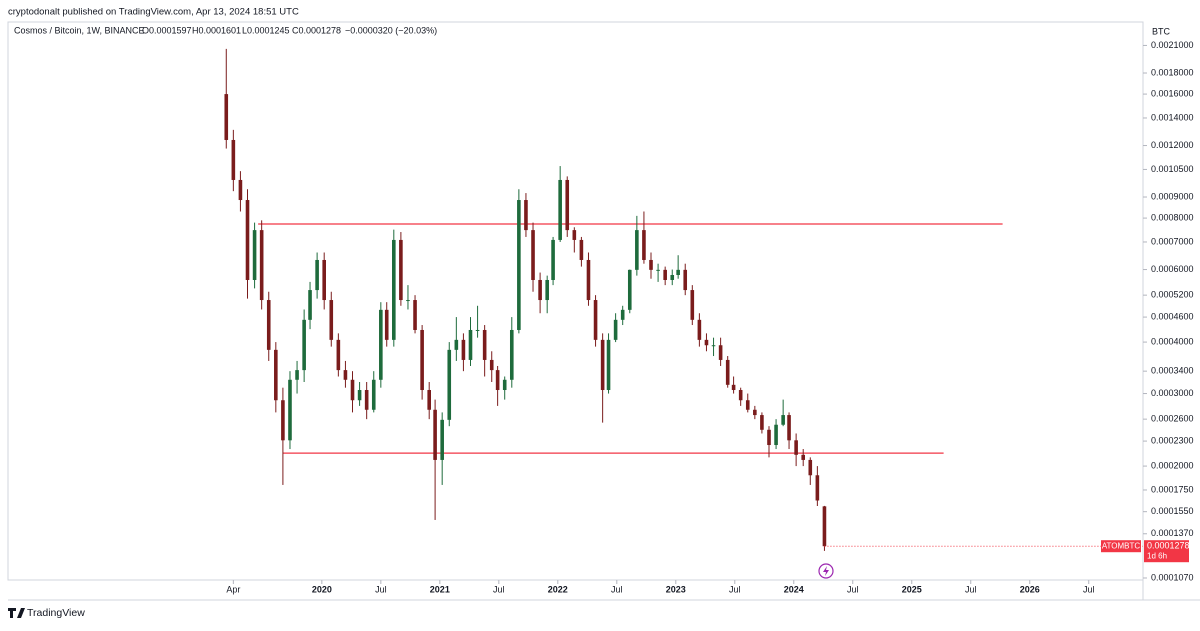  I want to click on axis-unit: BTC, so click(1161, 31).